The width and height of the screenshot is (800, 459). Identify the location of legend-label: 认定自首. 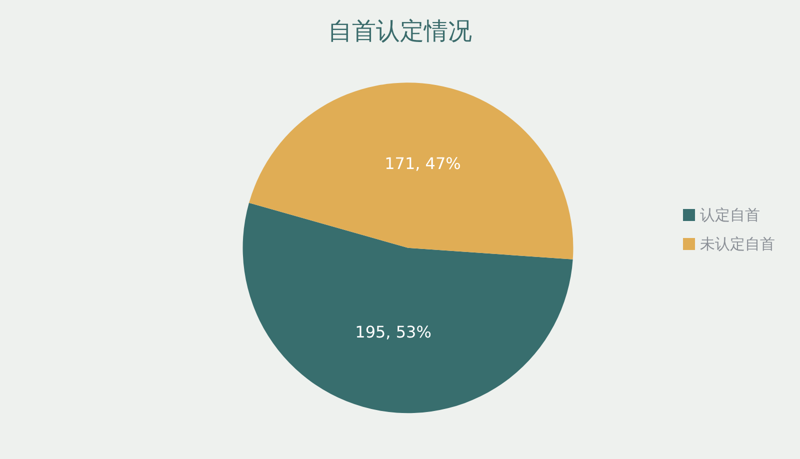
(730, 215).